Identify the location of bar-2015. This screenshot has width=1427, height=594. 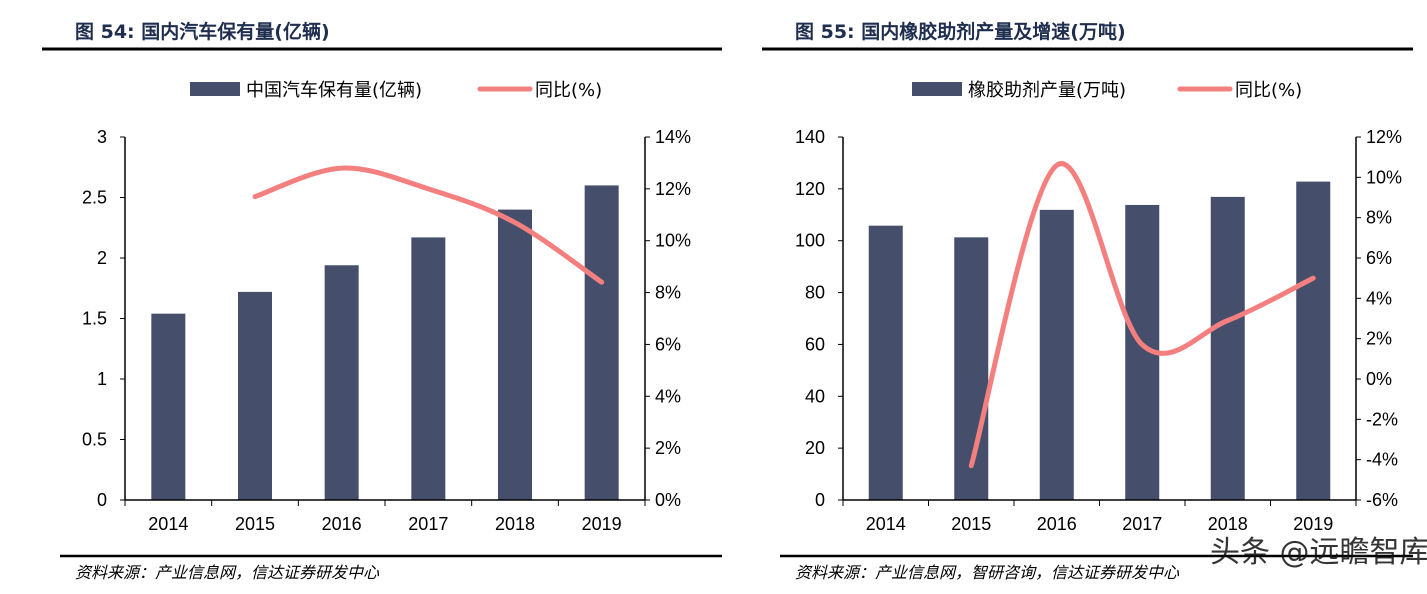
(255, 395).